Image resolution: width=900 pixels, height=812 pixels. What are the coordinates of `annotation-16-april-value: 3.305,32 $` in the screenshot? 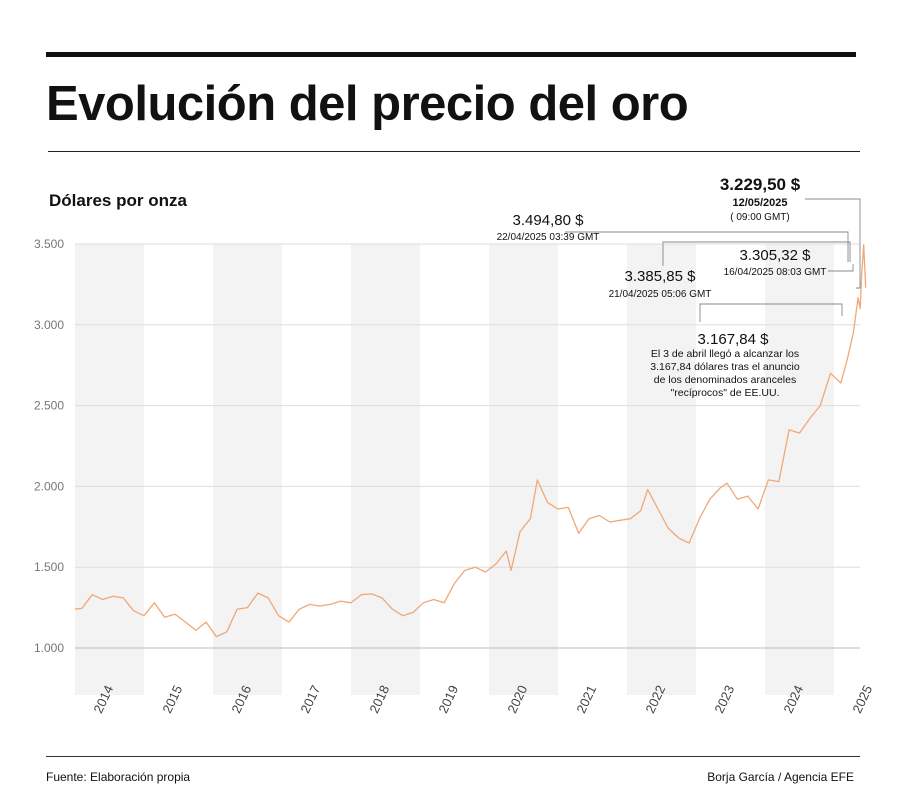 It's located at (776, 255).